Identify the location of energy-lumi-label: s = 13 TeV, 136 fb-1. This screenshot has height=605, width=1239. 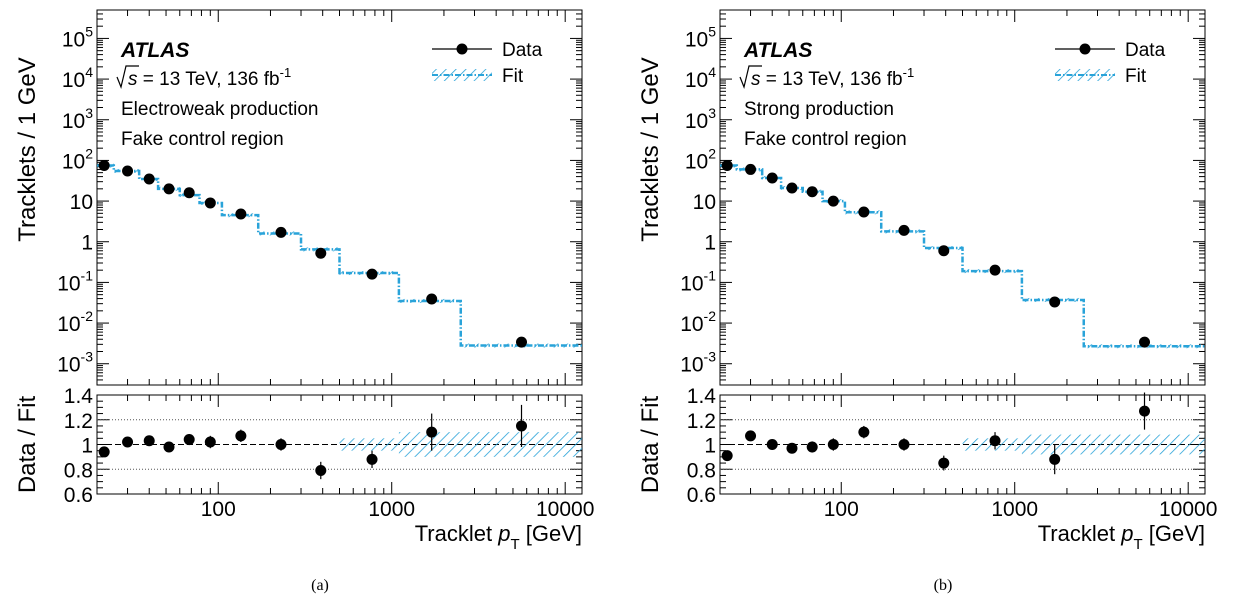
(832, 77).